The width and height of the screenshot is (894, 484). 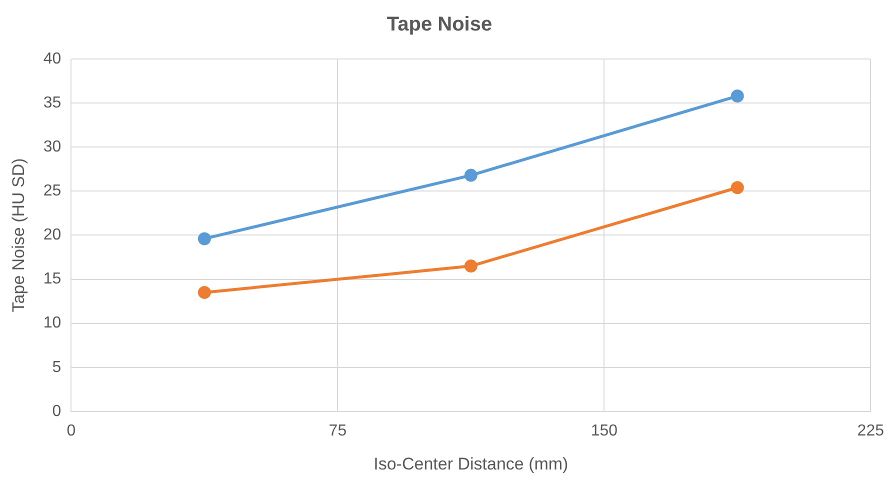 I want to click on x-tick-label: 0, so click(x=71, y=431).